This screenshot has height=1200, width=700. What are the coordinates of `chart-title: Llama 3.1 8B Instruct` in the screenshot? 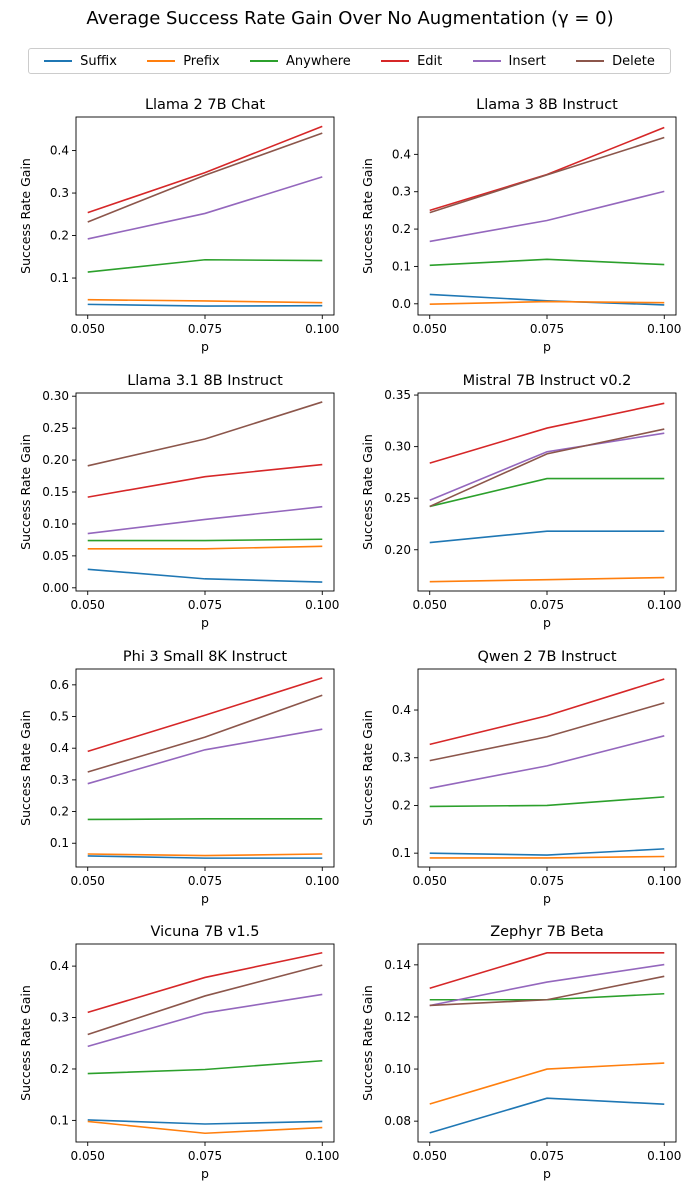 It's located at (205, 381).